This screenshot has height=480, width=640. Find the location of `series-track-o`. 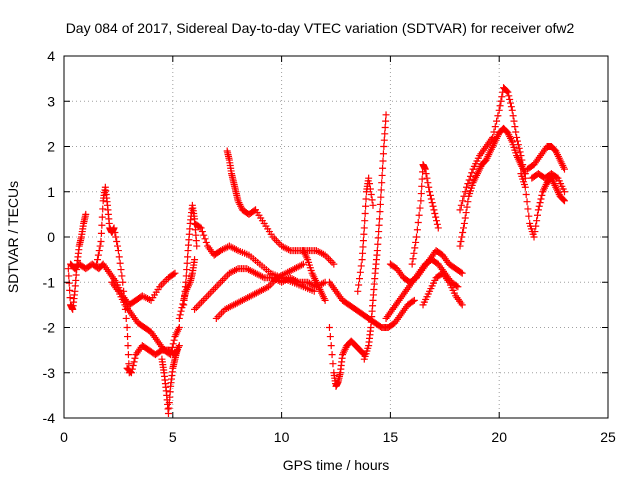

series-track-o is located at coordinates (346, 357).